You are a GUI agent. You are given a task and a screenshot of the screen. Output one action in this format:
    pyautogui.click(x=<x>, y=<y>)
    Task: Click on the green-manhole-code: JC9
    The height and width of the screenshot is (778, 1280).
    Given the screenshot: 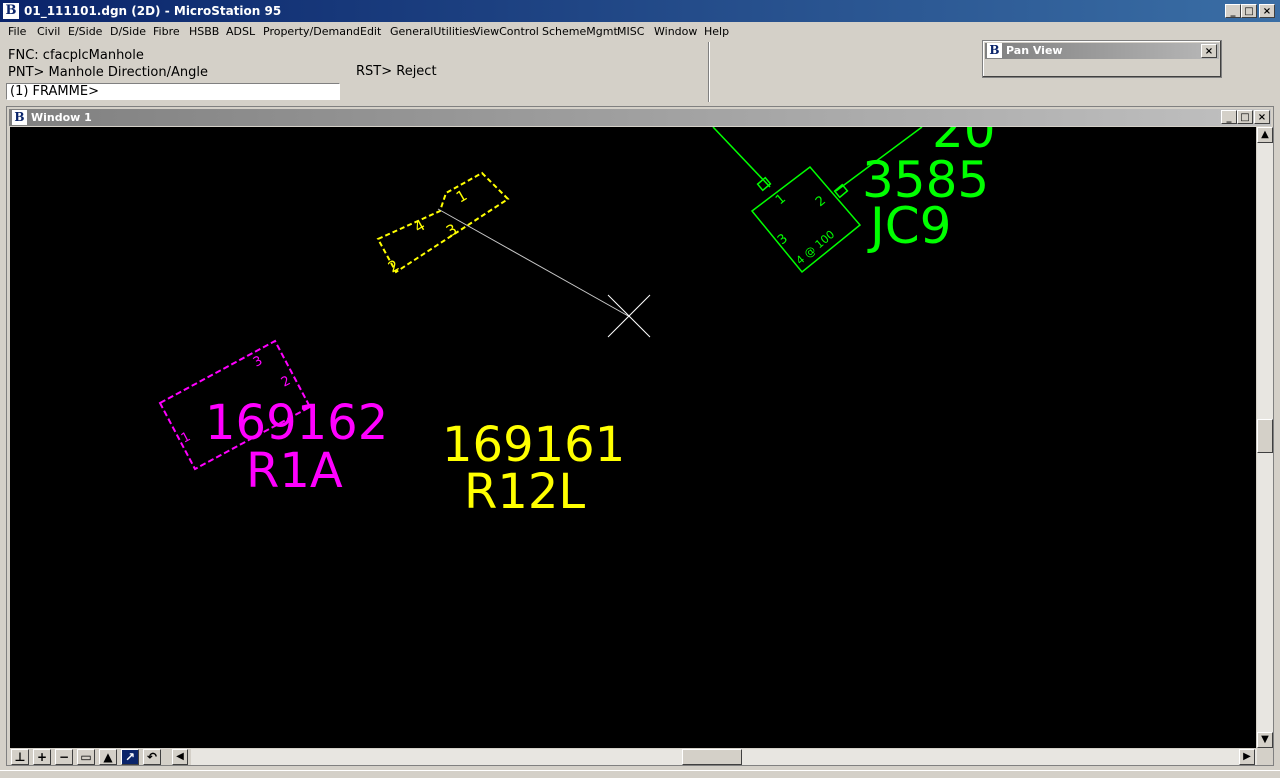 What is the action you would take?
    pyautogui.click(x=909, y=226)
    